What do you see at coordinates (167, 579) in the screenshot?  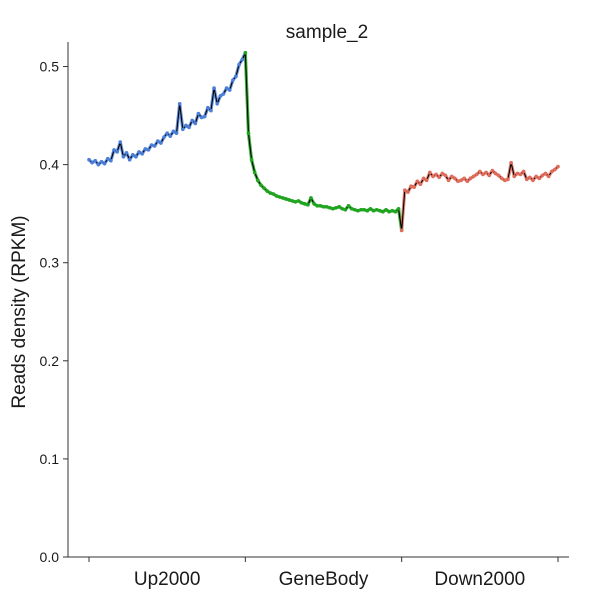 I see `x-category-label: Up2000` at bounding box center [167, 579].